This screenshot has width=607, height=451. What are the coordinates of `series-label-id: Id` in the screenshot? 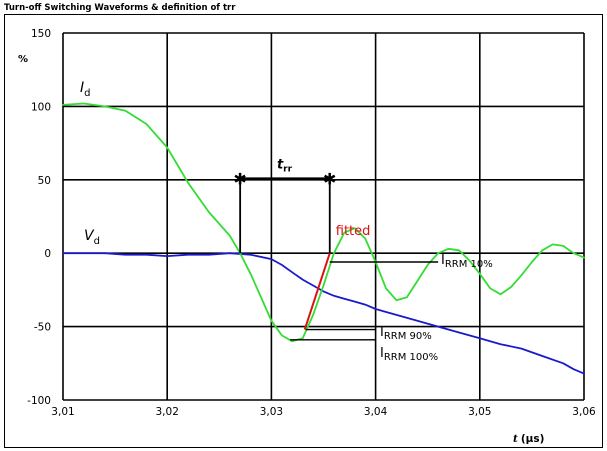 It's located at (85, 89).